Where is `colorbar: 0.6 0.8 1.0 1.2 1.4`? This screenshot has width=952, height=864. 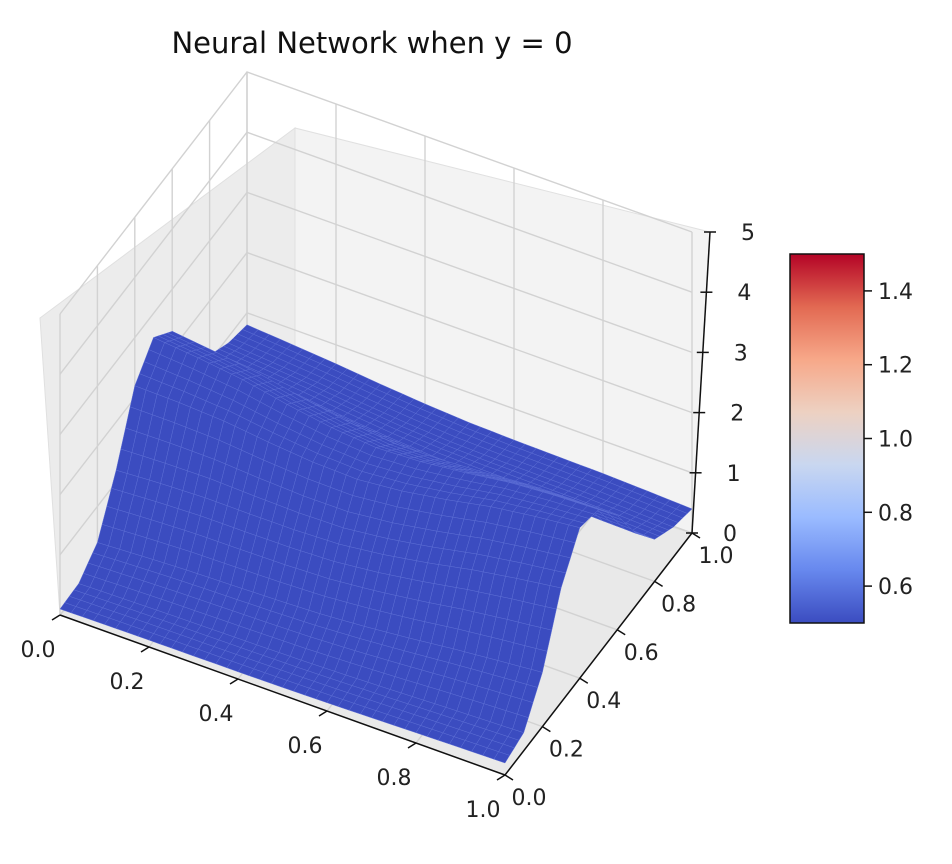
colorbar: 0.6 0.8 1.0 1.2 1.4 is located at coordinates (851, 438).